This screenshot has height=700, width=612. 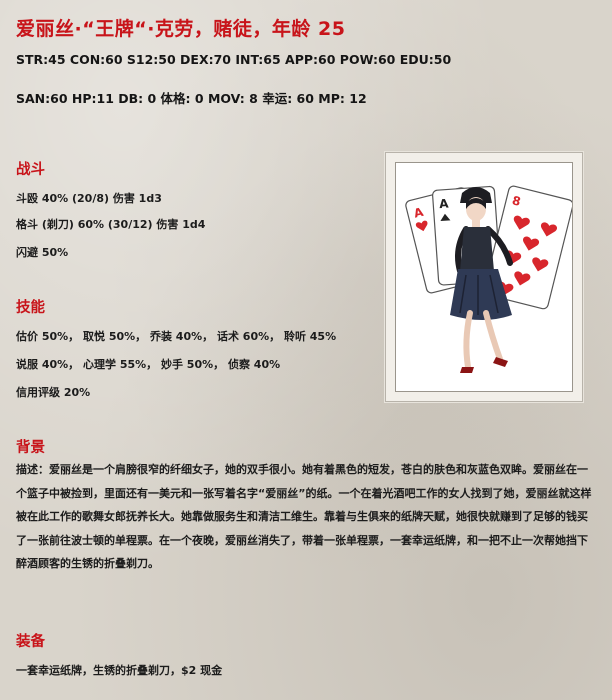 I want to click on combat-line-brawl: 斗殴 40% (20/8) 伤害 1d3, so click(x=89, y=198).